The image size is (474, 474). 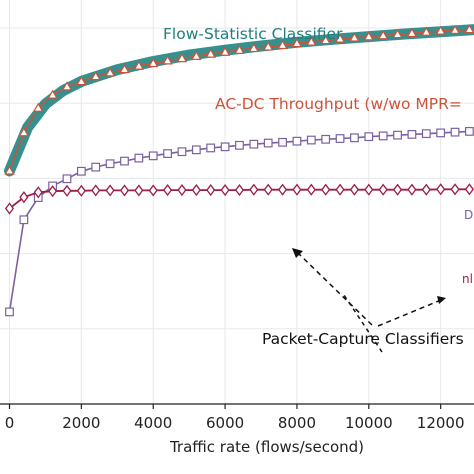 What do you see at coordinates (363, 339) in the screenshot?
I see `packet-capture-label: Packet-Capture Classifiers` at bounding box center [363, 339].